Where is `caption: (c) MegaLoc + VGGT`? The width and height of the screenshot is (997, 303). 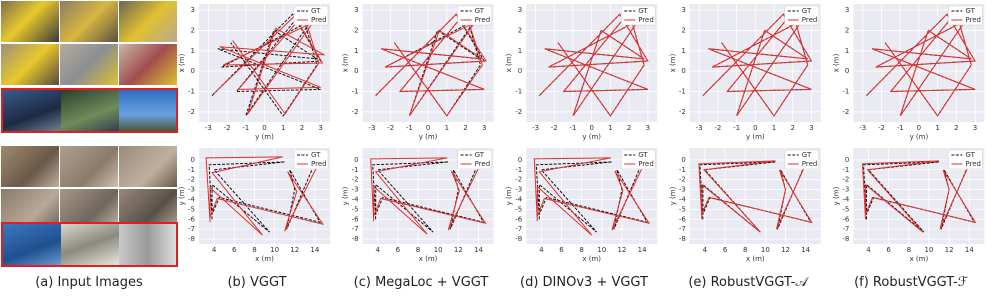
caption: (c) MegaLoc + VGGT is located at coordinates (421, 282).